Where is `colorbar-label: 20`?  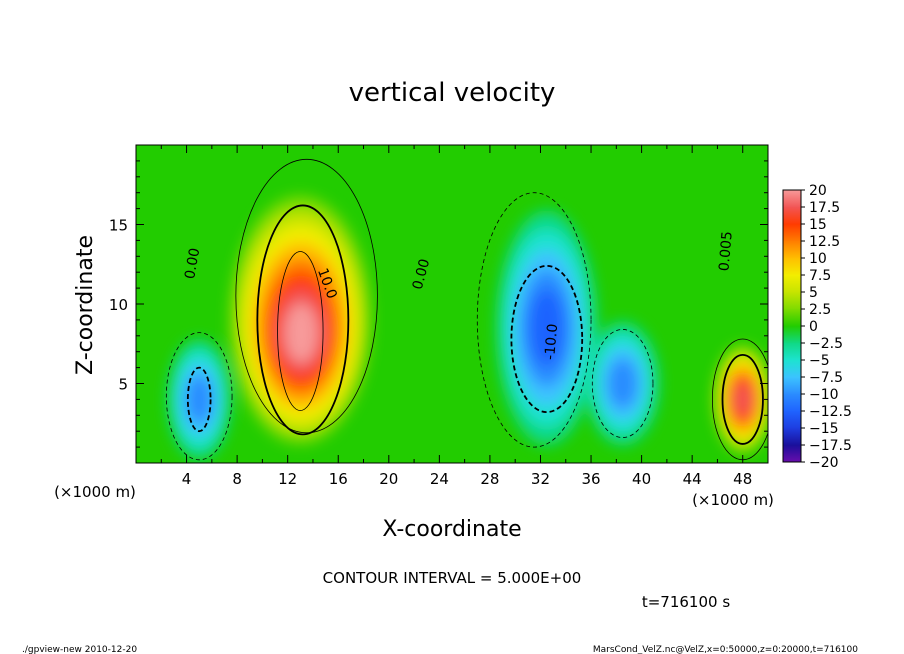
colorbar-label: 20 is located at coordinates (818, 191).